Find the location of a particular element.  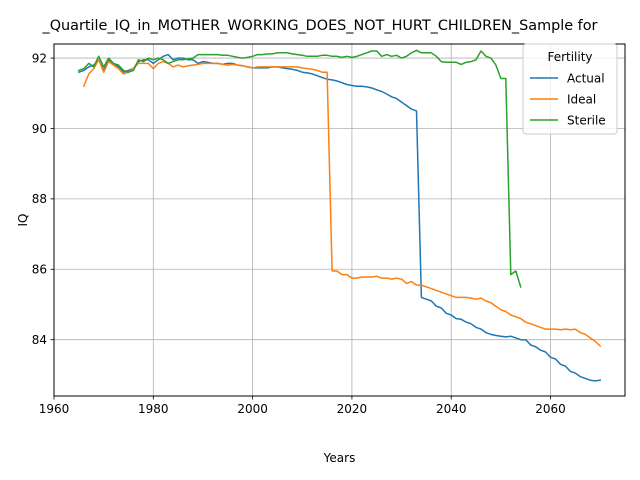

x-tick-label: 2060 is located at coordinates (550, 409).